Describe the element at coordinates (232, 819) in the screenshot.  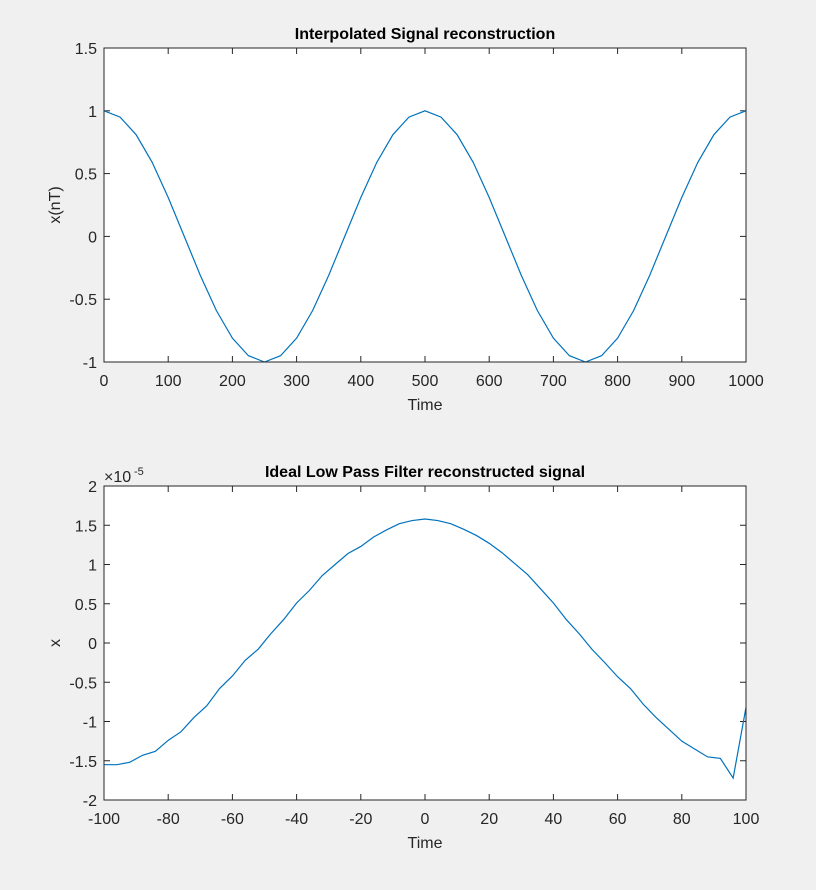
I see `x-tick-label: -60` at that location.